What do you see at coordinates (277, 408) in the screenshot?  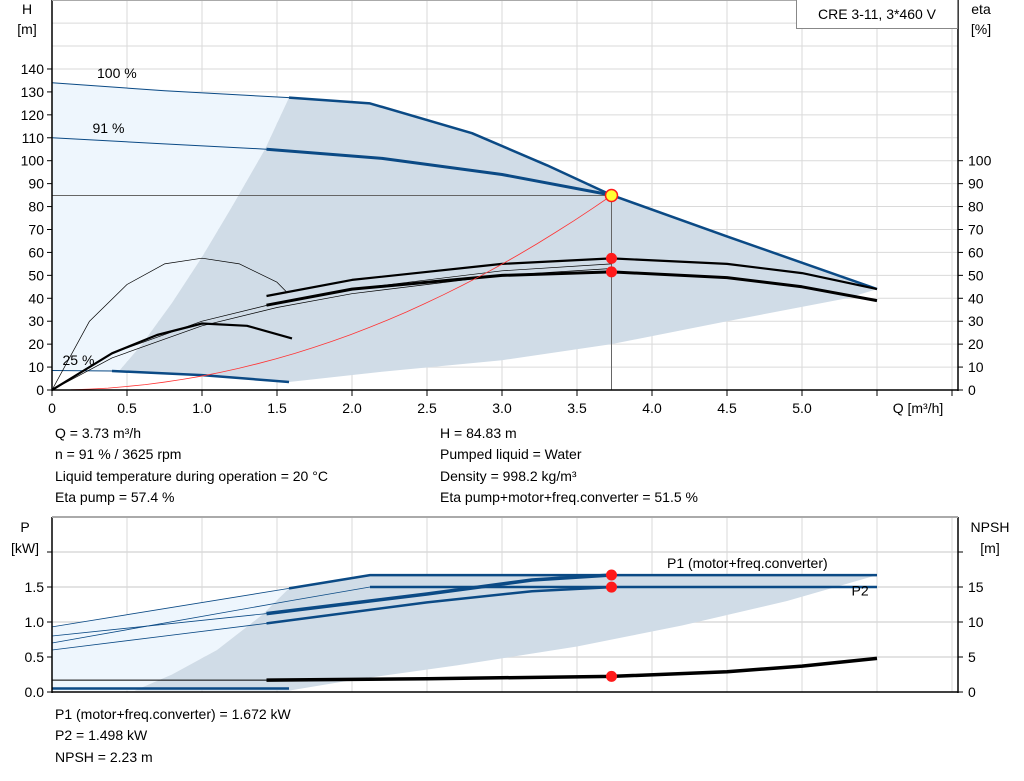 I see `x-tick-label: 1.5` at bounding box center [277, 408].